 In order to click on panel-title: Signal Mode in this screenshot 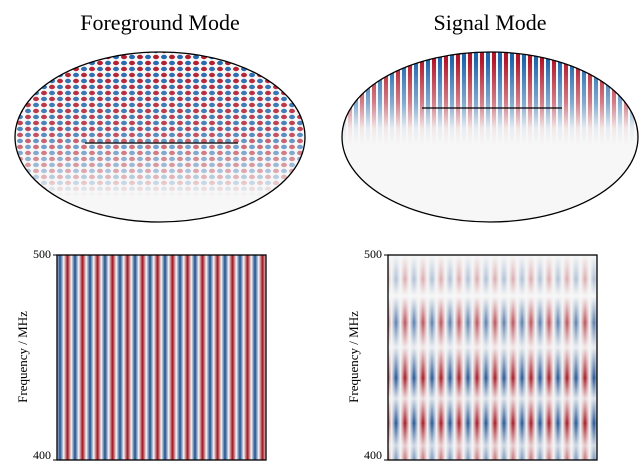, I will do `click(489, 22)`.